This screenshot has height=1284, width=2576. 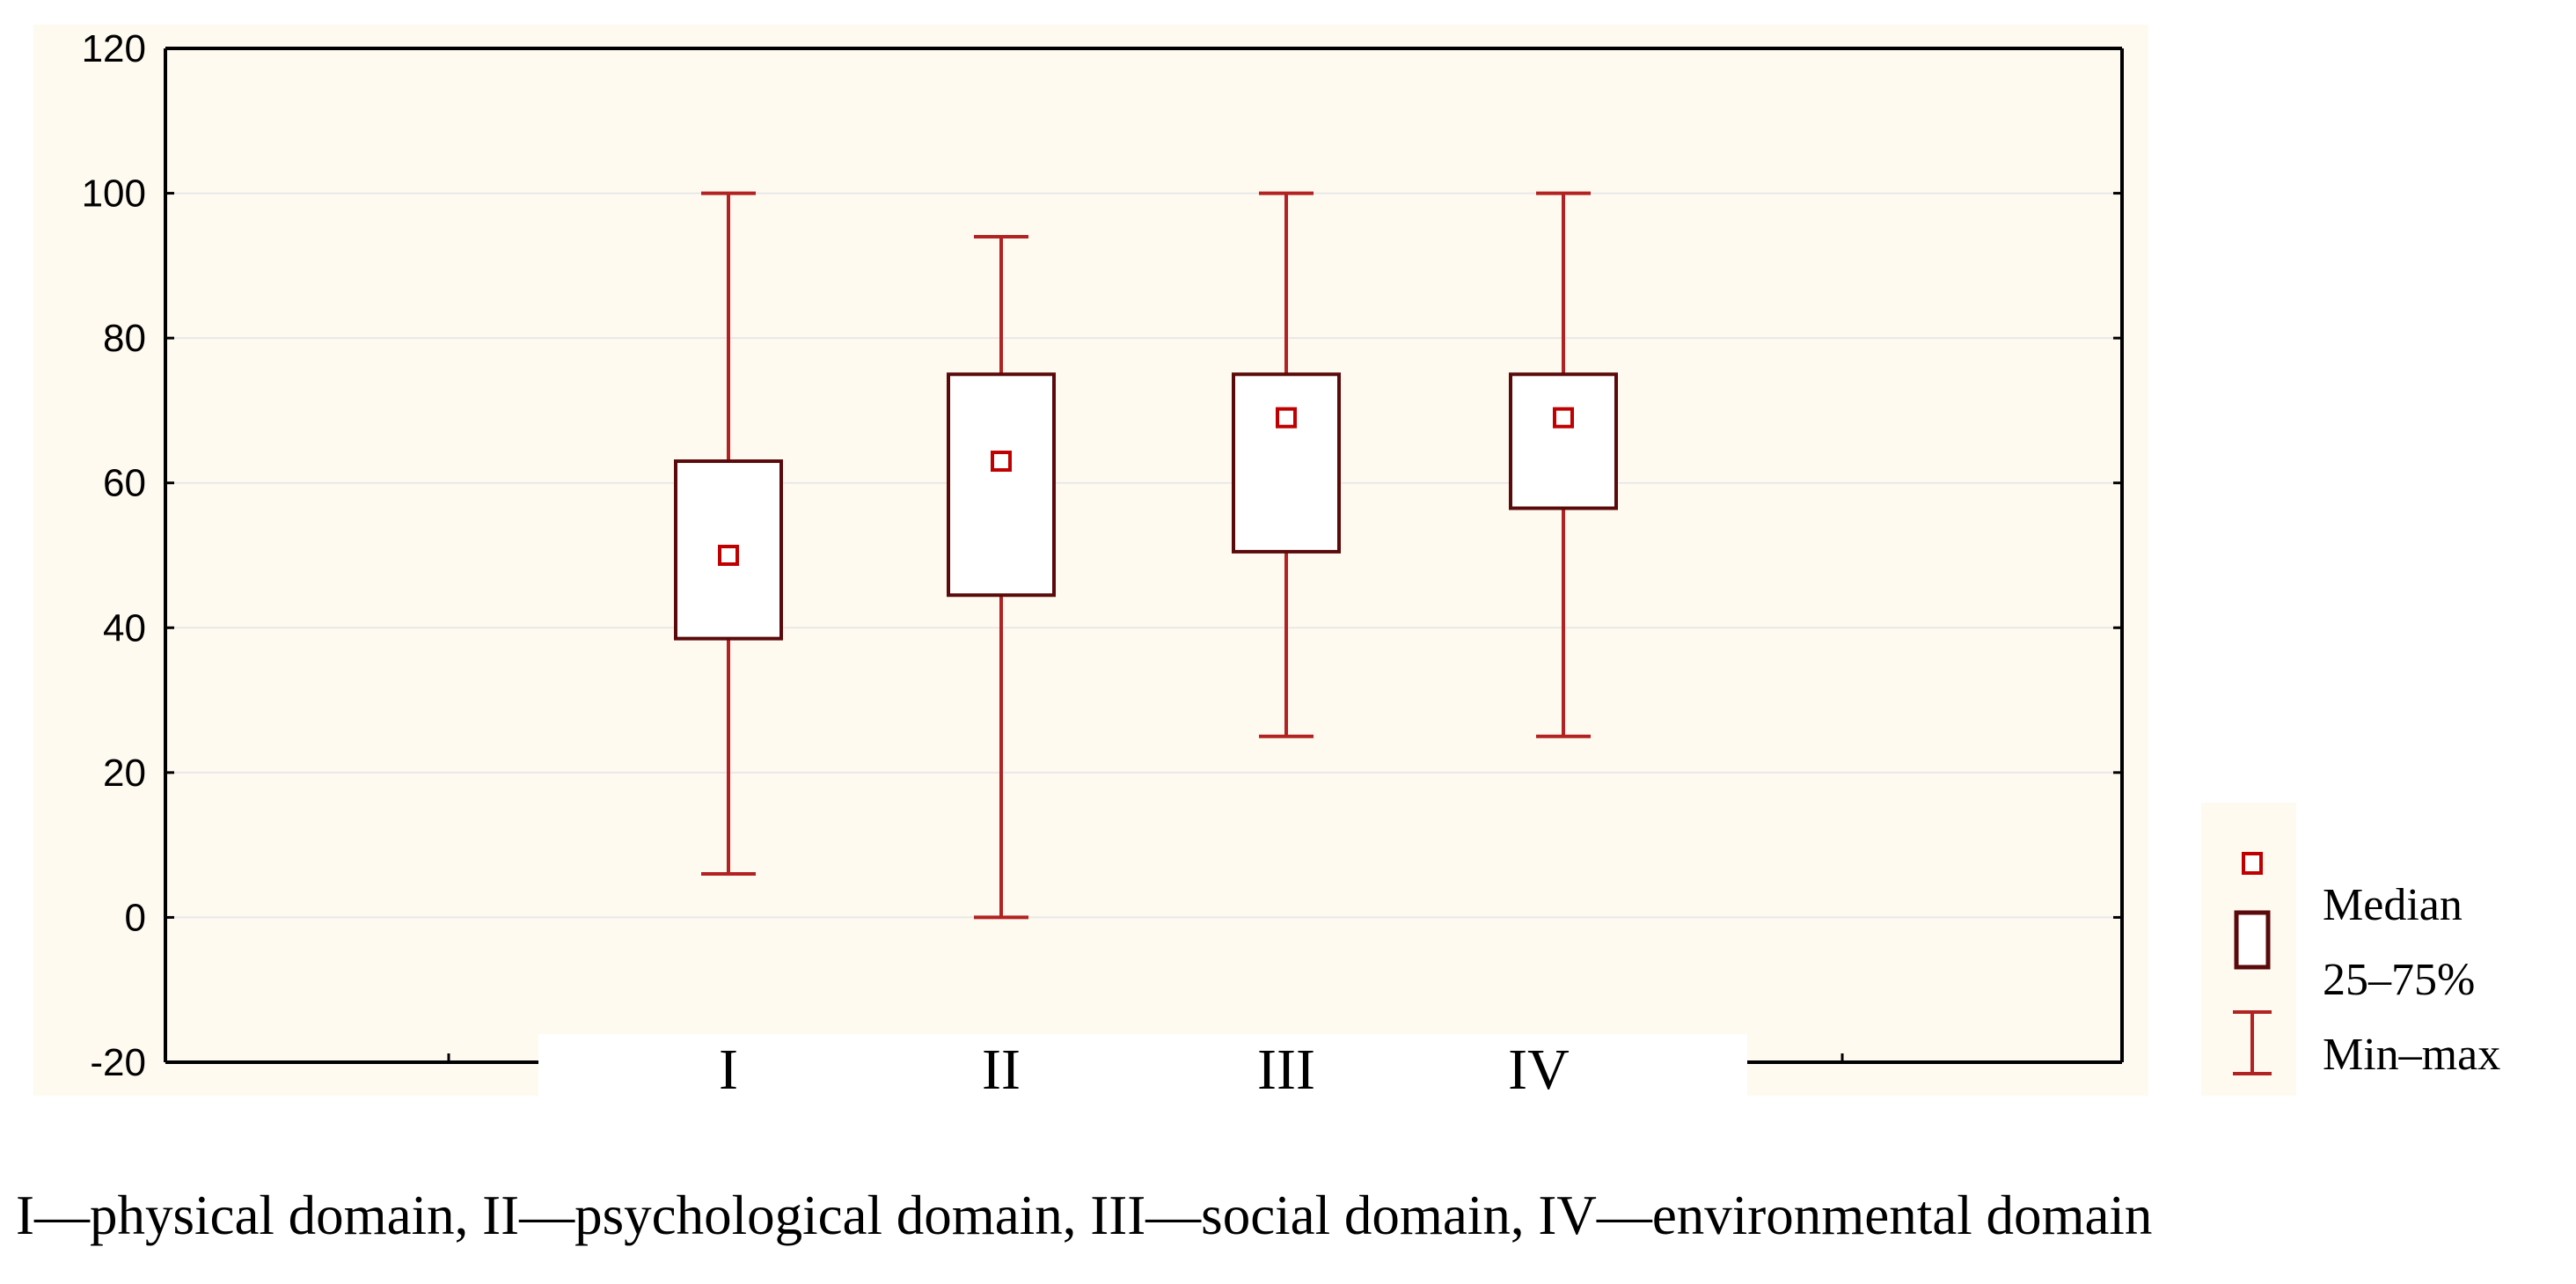 I want to click on box-III, so click(x=1286, y=465).